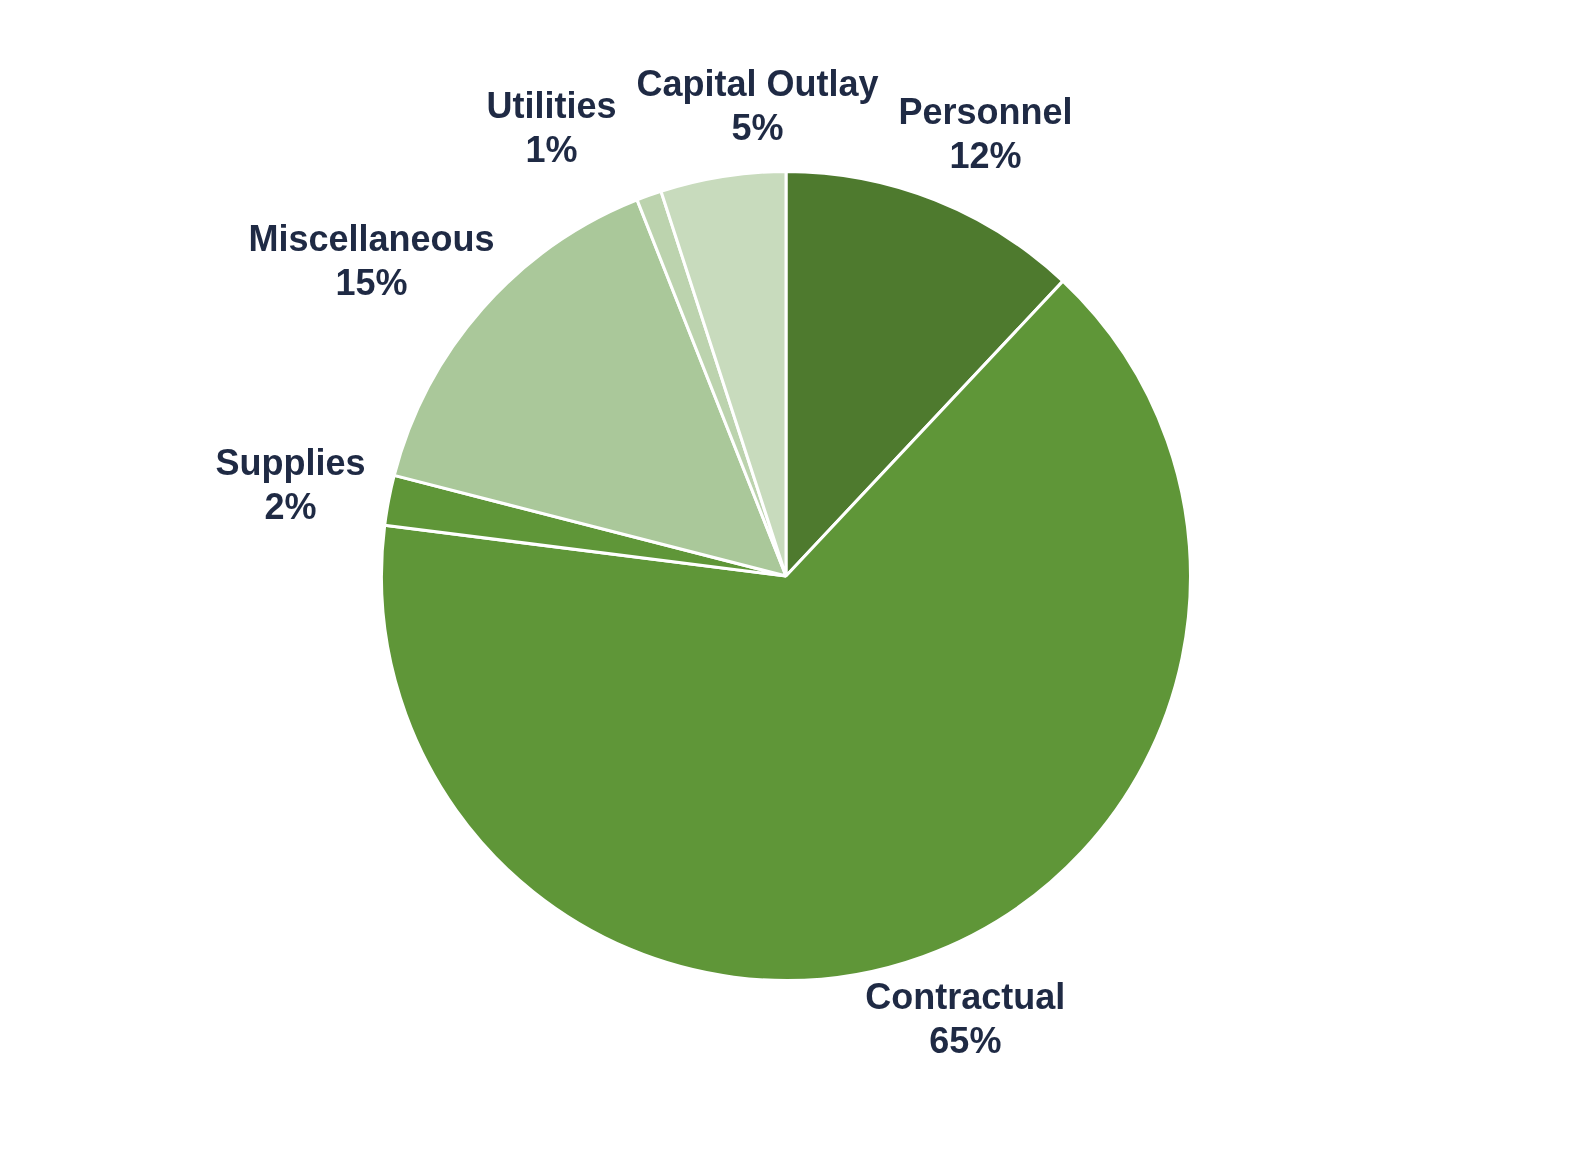  What do you see at coordinates (290, 463) in the screenshot?
I see `slice-label: Supplies` at bounding box center [290, 463].